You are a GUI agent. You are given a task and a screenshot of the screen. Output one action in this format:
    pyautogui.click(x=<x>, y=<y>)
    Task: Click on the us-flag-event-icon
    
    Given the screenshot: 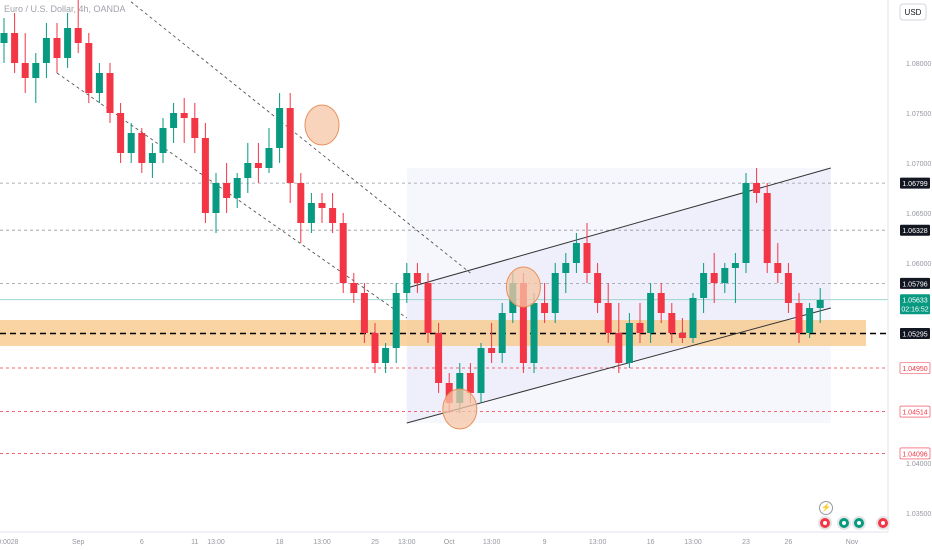 What is the action you would take?
    pyautogui.click(x=825, y=523)
    